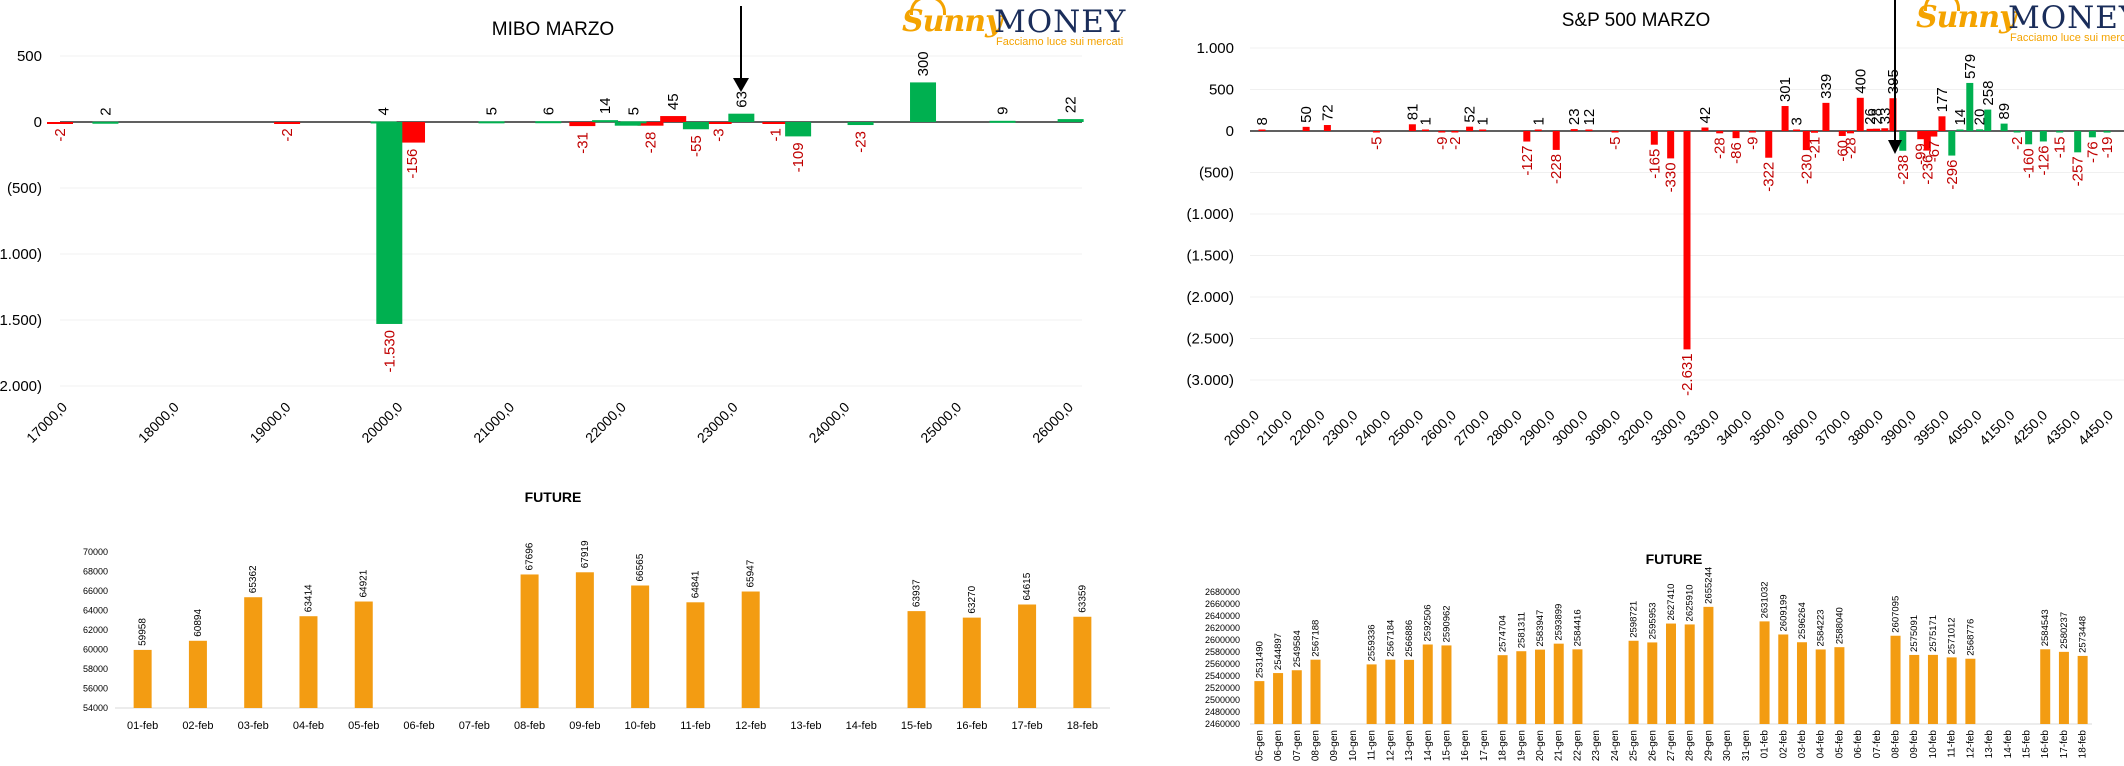 The image size is (2124, 766). I want to click on data-label: 1, so click(1483, 121).